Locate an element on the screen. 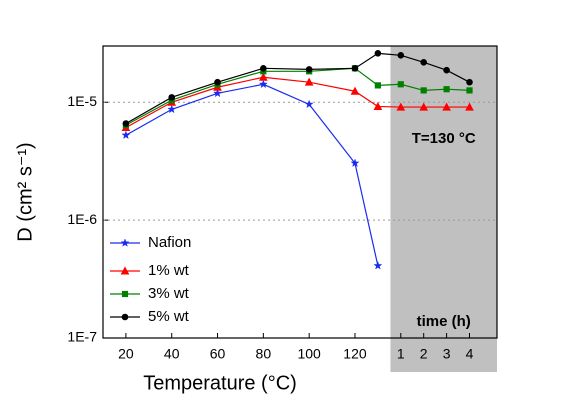 Image resolution: width=573 pixels, height=406 pixels. x-tick-label: 60 is located at coordinates (218, 354).